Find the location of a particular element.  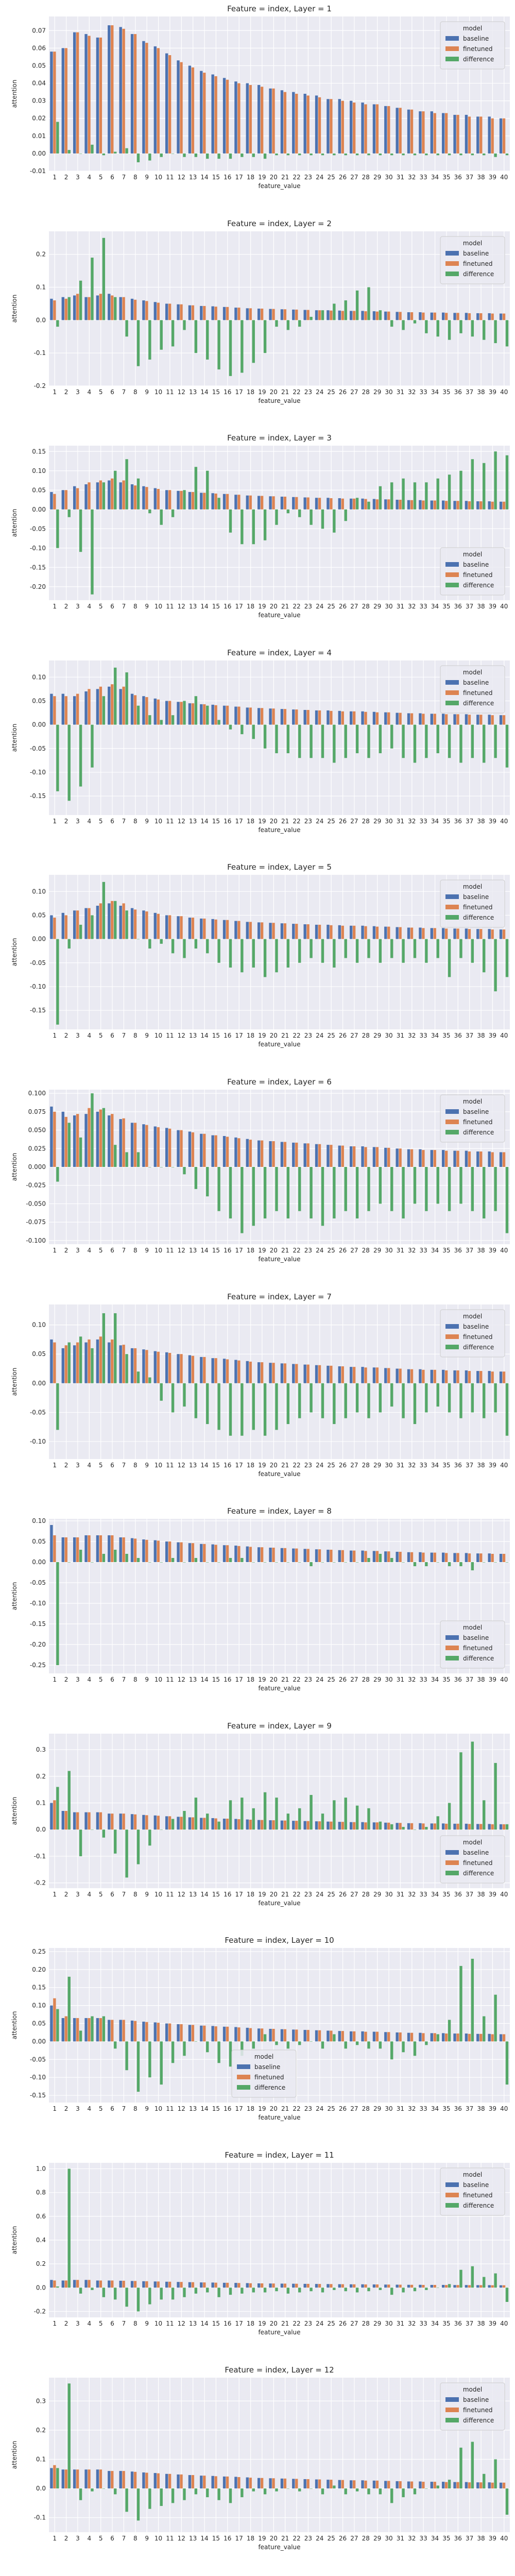

x-tick-label: 16 is located at coordinates (228, 1679).